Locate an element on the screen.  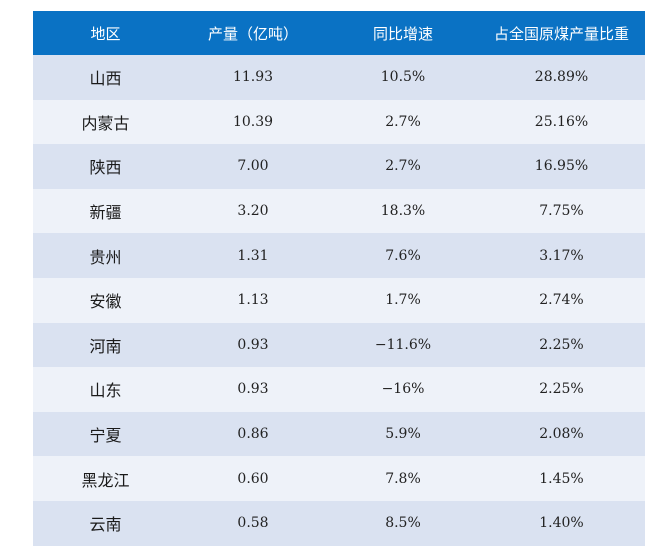
table-row: 云南 0.58 8.5% 1.40% is located at coordinates (339, 523).